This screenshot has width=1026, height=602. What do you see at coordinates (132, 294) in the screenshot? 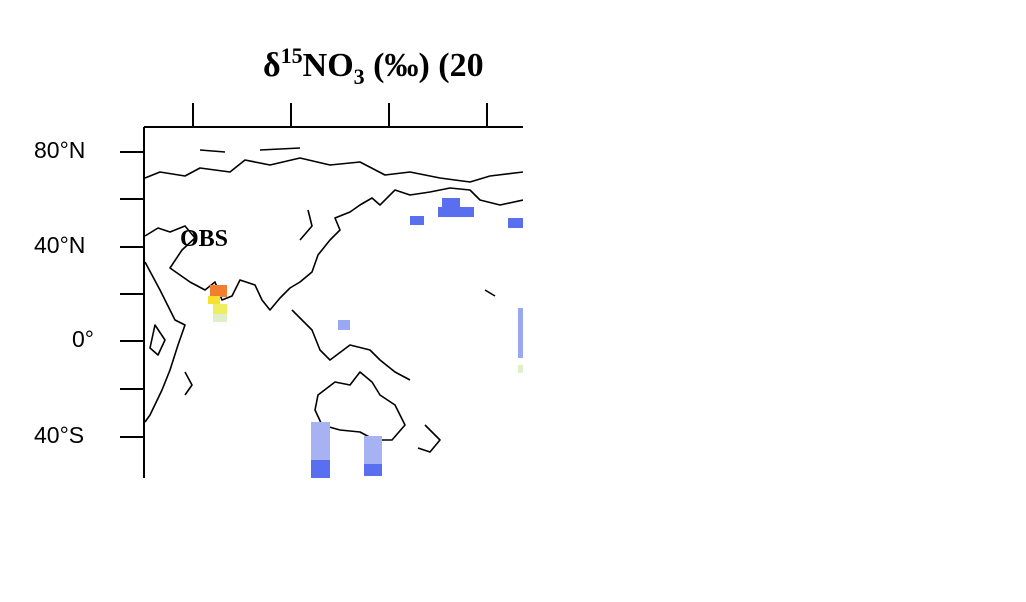
I see `left-ticks` at bounding box center [132, 294].